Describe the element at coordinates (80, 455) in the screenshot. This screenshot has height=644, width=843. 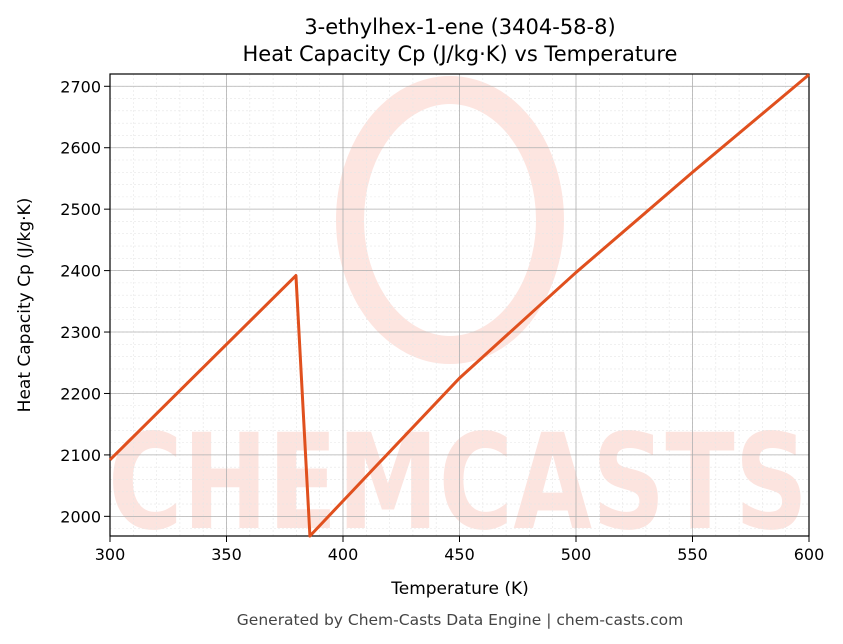
I see `y-tick-label: 2100` at that location.